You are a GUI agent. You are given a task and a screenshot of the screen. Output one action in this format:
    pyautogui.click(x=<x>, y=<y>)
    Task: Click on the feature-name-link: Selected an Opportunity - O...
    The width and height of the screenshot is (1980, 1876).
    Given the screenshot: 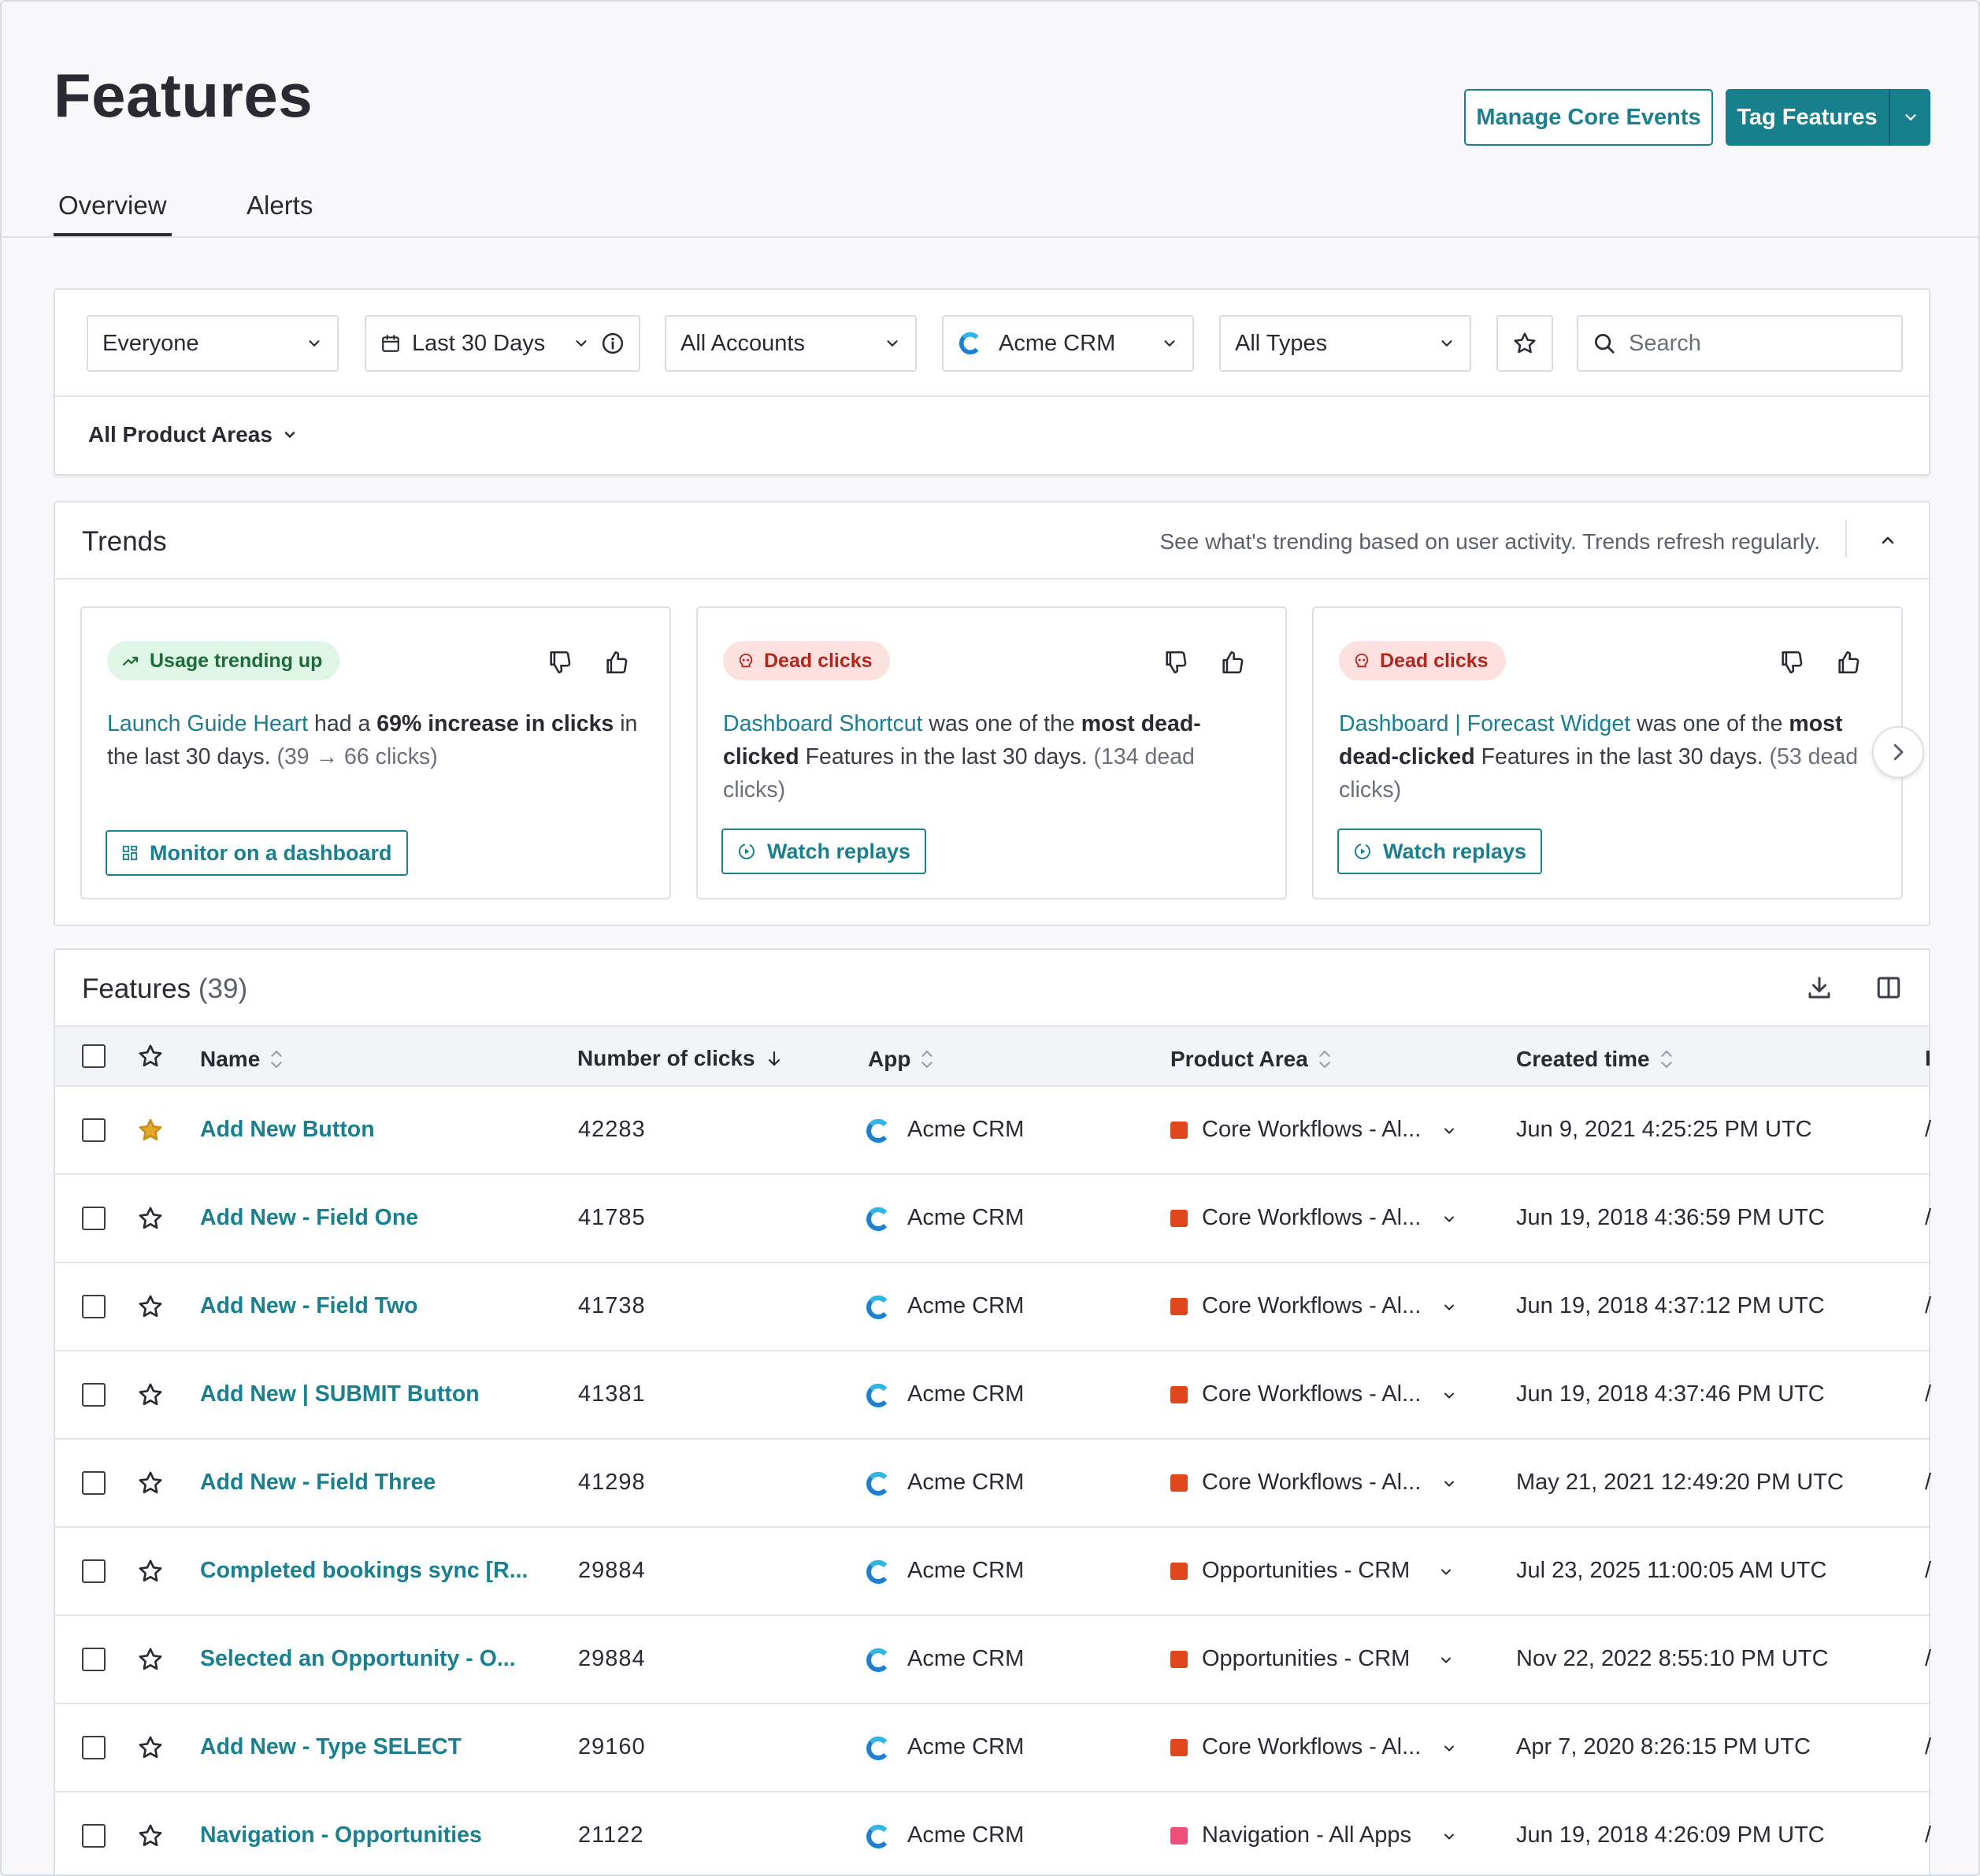 What is the action you would take?
    pyautogui.click(x=358, y=1658)
    